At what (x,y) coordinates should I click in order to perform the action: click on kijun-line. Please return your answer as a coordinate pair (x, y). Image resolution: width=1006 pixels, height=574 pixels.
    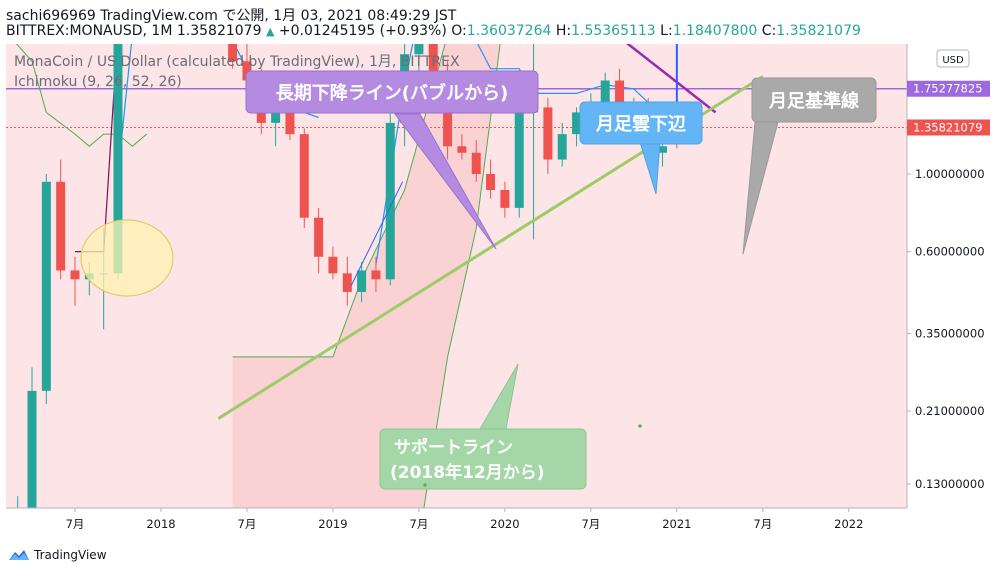
    Looking at the image, I should click on (96, 148).